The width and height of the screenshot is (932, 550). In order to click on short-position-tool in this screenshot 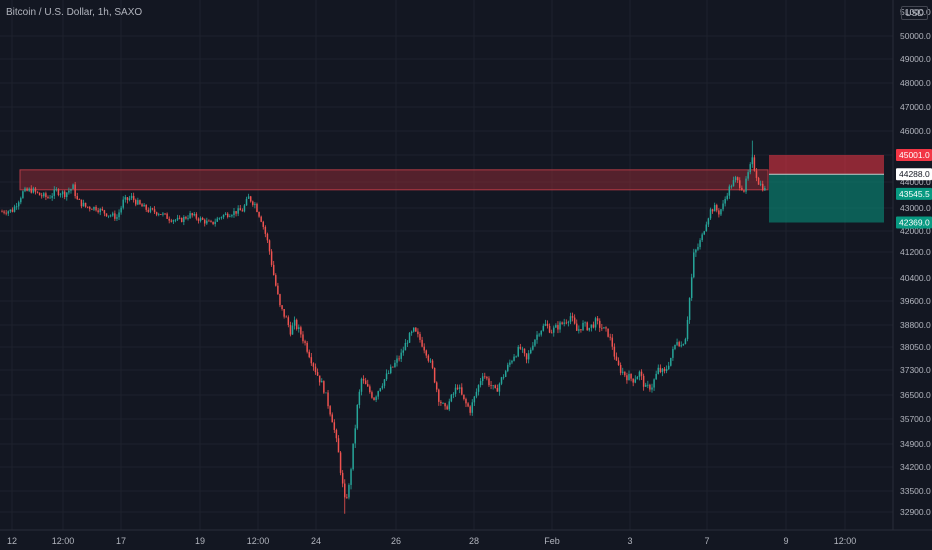, I will do `click(826, 188)`.